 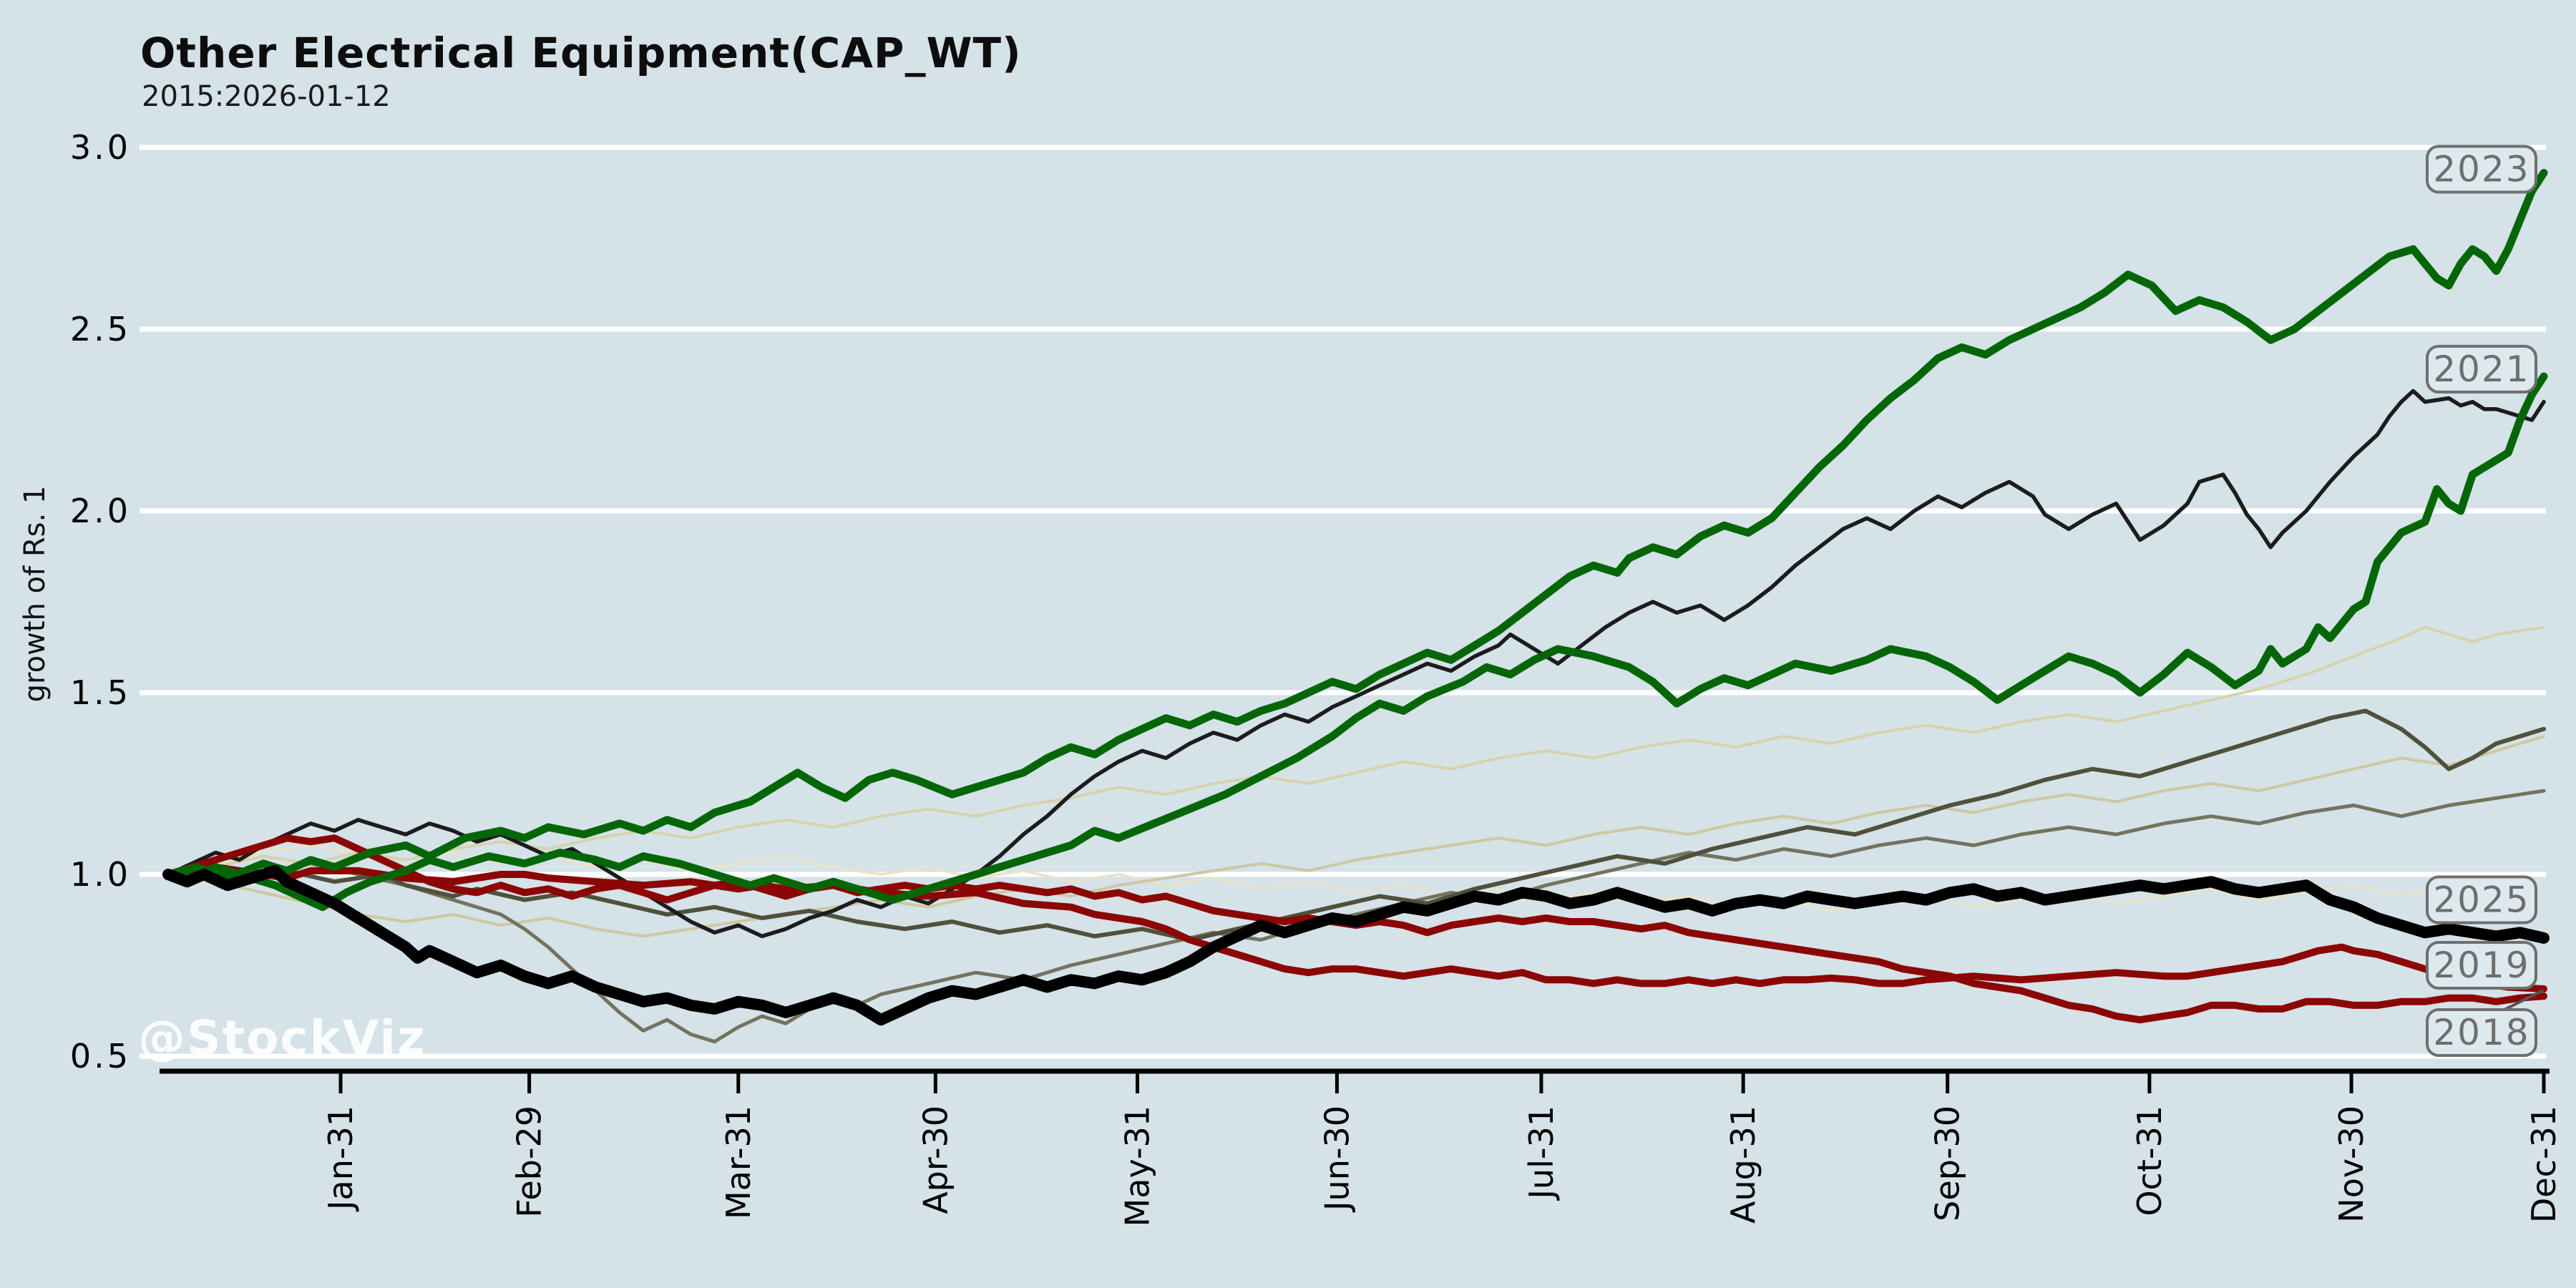 I want to click on x-tick-label-Jan-31: Jan-31, so click(x=340, y=1159).